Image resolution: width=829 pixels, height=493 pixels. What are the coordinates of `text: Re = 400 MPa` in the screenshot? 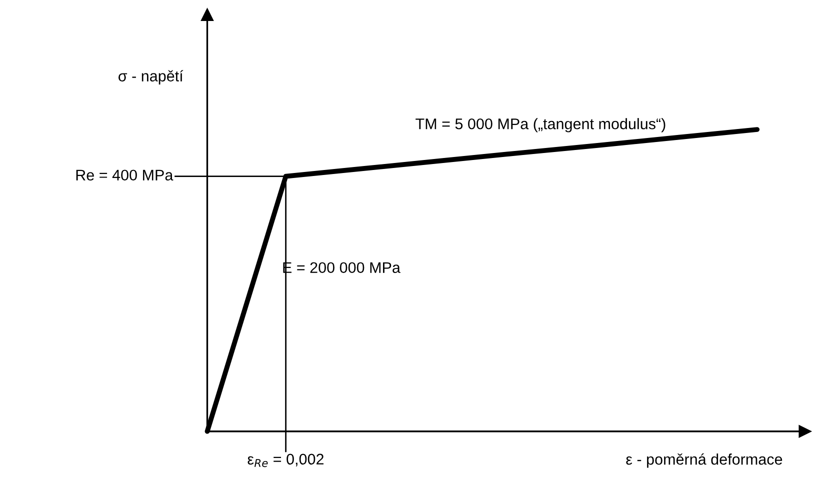 It's located at (125, 175).